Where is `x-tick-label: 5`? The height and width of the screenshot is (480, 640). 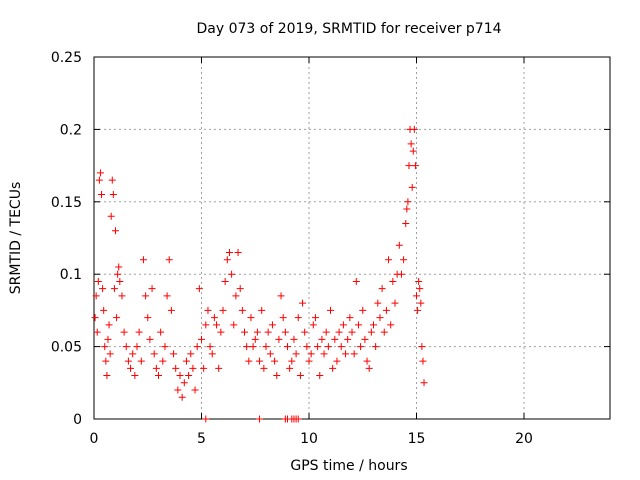 x-tick-label: 5 is located at coordinates (201, 439).